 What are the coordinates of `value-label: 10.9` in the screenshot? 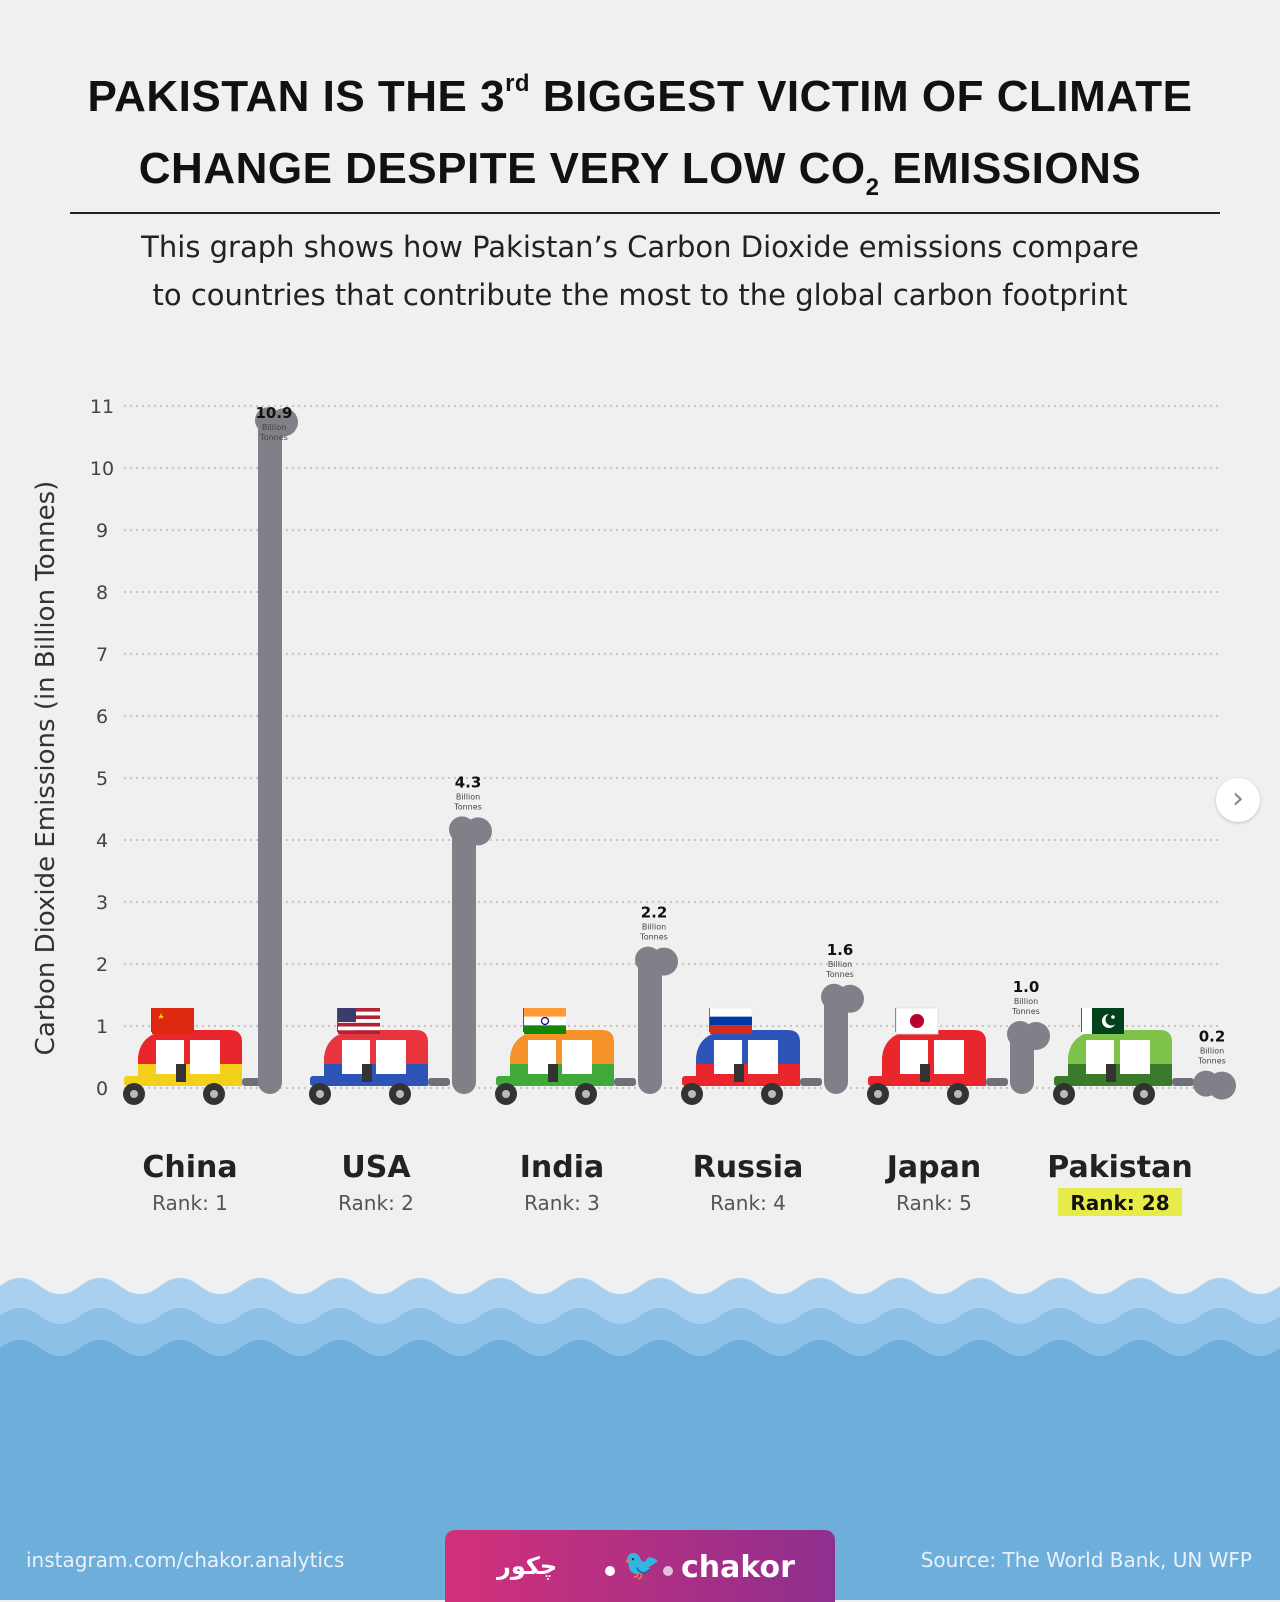 It's located at (273, 413).